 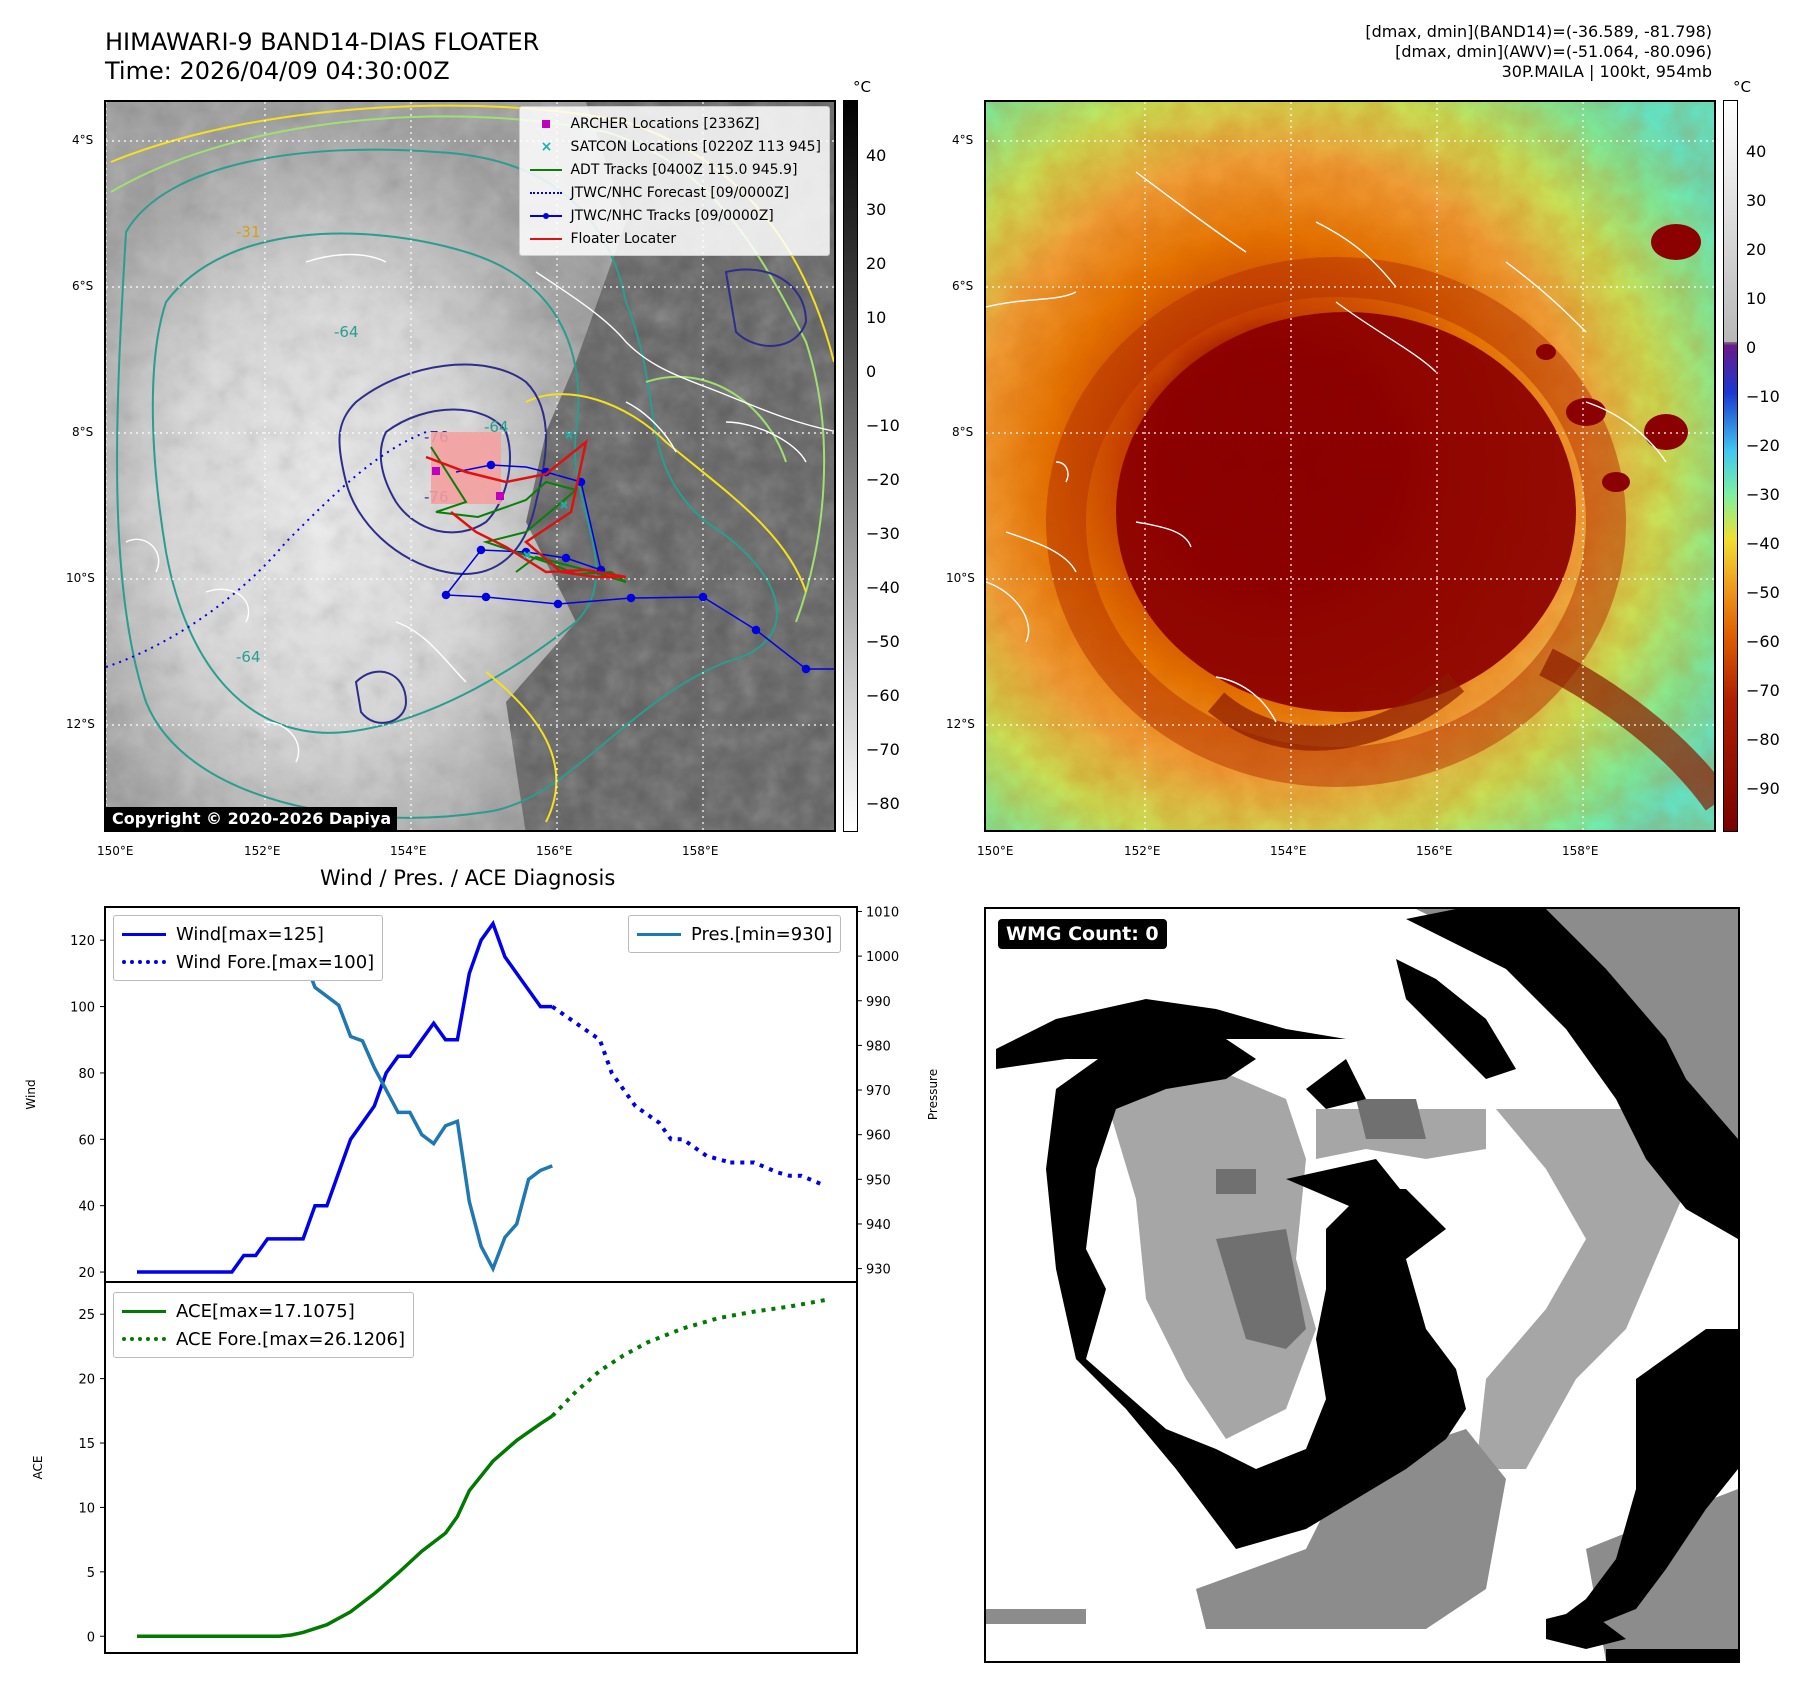 What do you see at coordinates (674, 123) in the screenshot?
I see `legend-archer: ARCHER Locations [2336Z]` at bounding box center [674, 123].